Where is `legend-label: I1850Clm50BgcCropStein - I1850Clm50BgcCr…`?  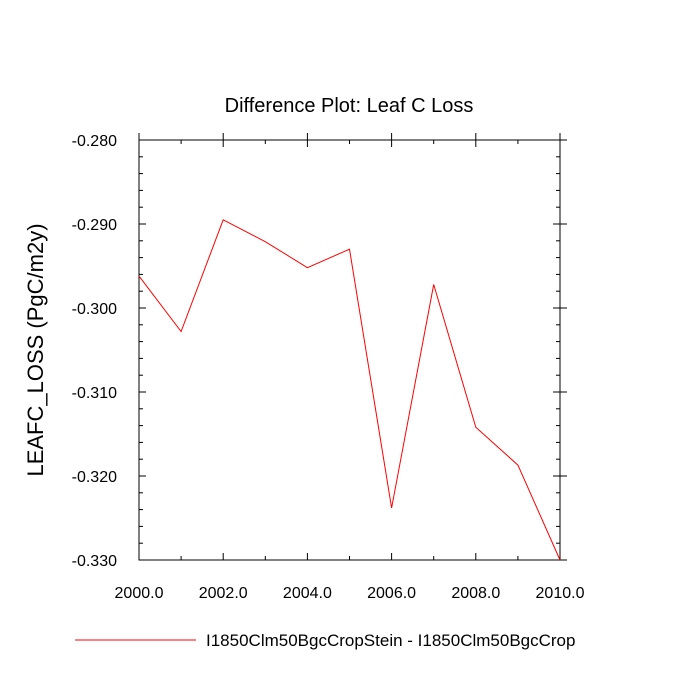 legend-label: I1850Clm50BgcCropStein - I1850Clm50BgcCr… is located at coordinates (390, 640).